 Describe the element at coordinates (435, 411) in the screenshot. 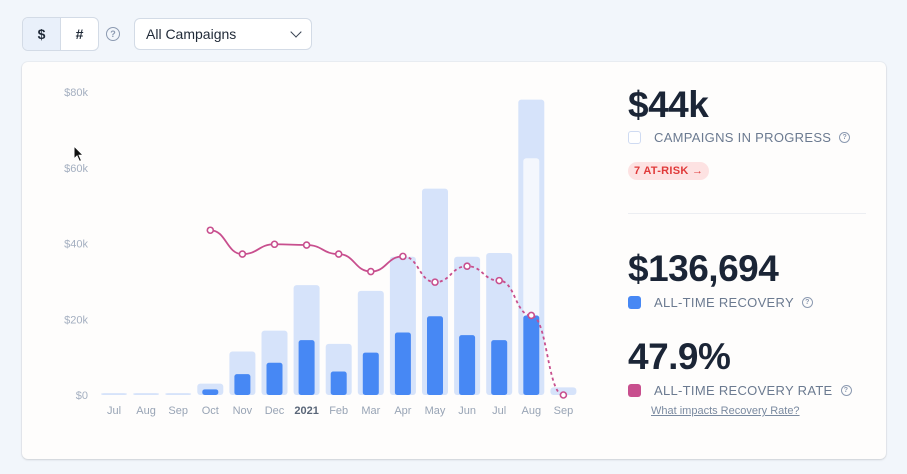

I see `x-tick-label: May` at that location.